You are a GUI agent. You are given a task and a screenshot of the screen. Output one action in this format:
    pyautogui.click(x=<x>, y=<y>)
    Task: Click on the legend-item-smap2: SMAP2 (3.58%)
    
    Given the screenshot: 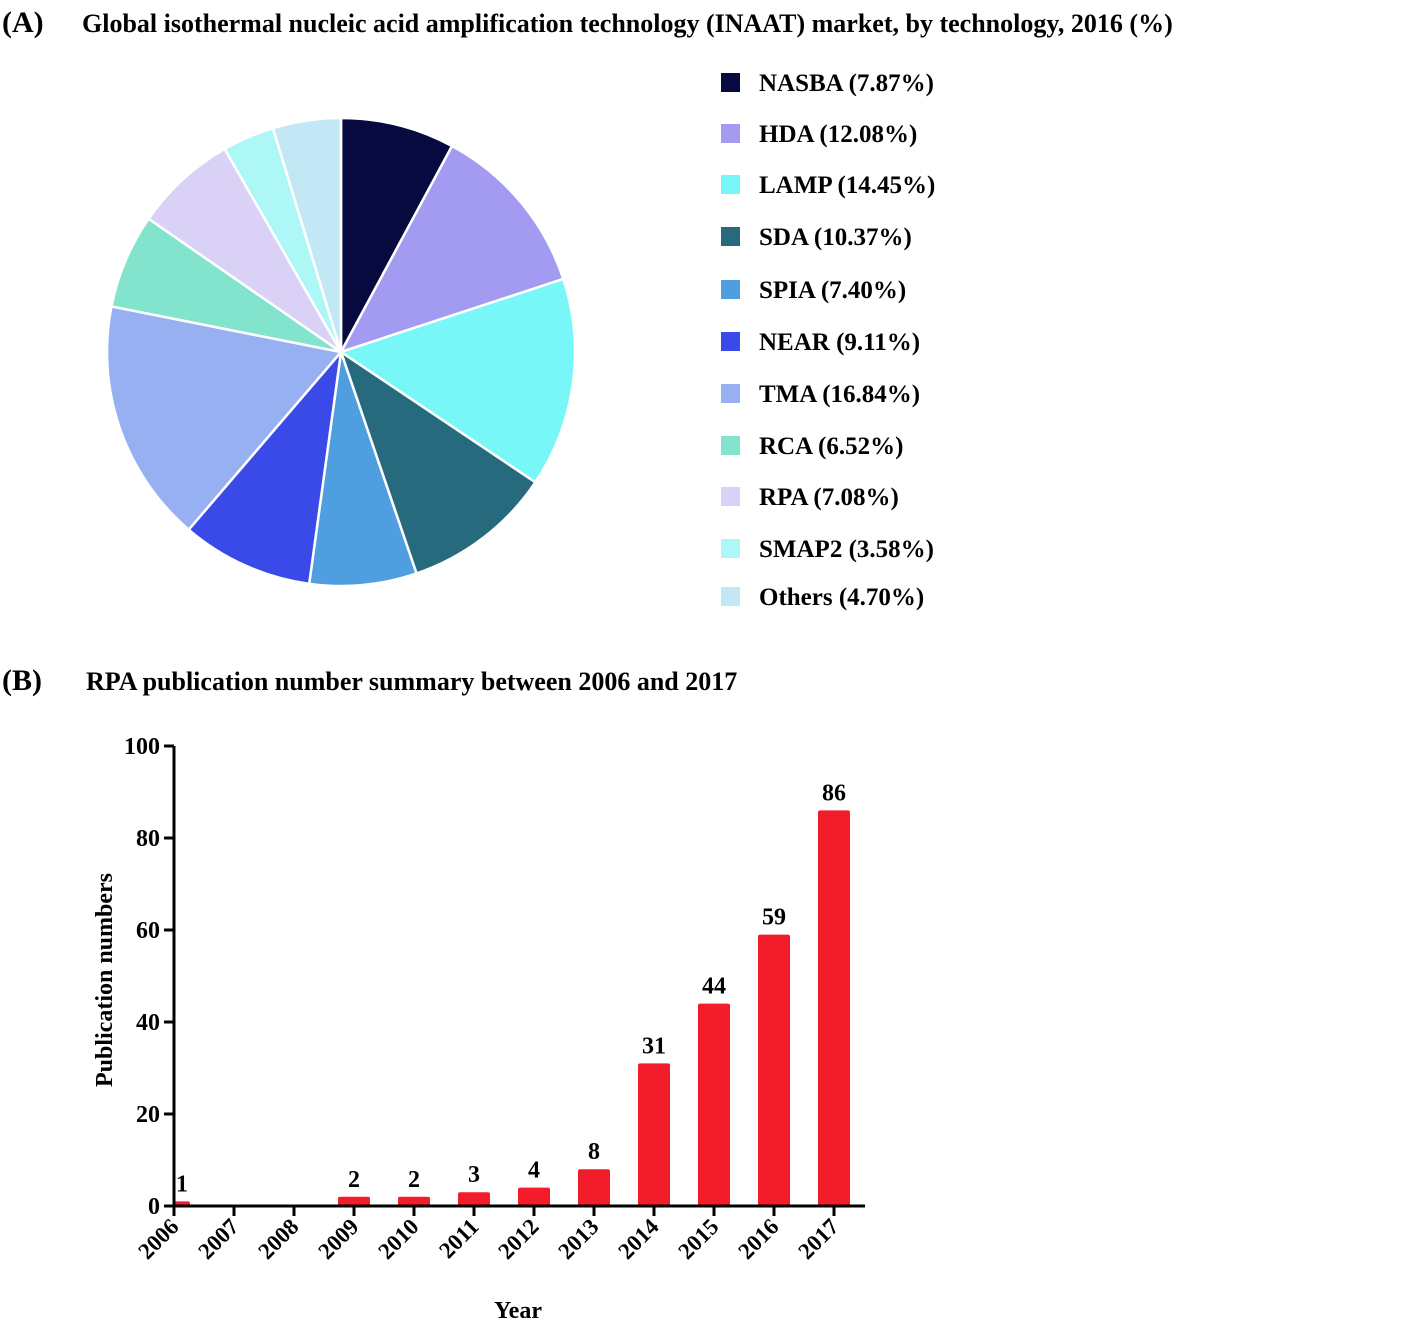 What is the action you would take?
    pyautogui.click(x=827, y=549)
    